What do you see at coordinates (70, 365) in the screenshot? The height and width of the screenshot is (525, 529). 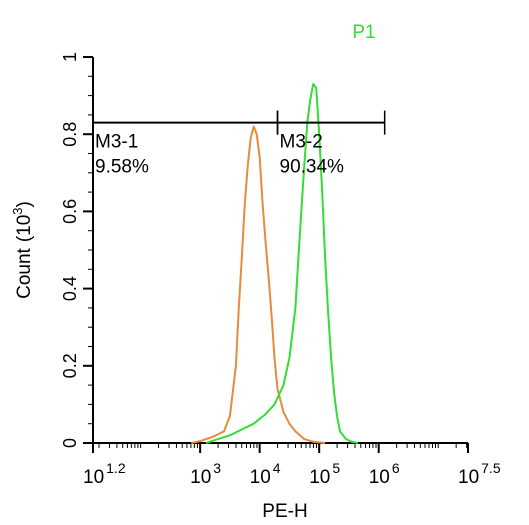 I see `y-tick-label-1: 0.2` at bounding box center [70, 365].